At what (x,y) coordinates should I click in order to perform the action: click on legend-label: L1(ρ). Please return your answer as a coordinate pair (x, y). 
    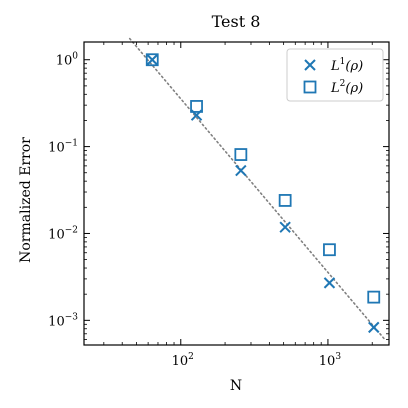
    Looking at the image, I should click on (346, 65).